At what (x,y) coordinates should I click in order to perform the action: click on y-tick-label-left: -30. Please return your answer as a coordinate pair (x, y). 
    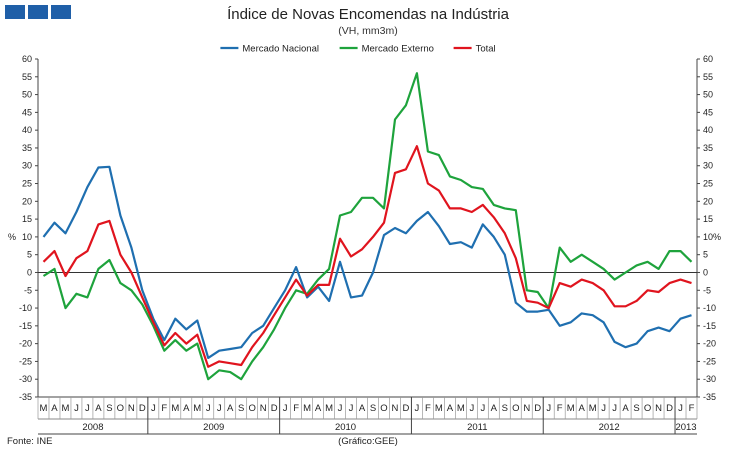
    Looking at the image, I should click on (25, 379).